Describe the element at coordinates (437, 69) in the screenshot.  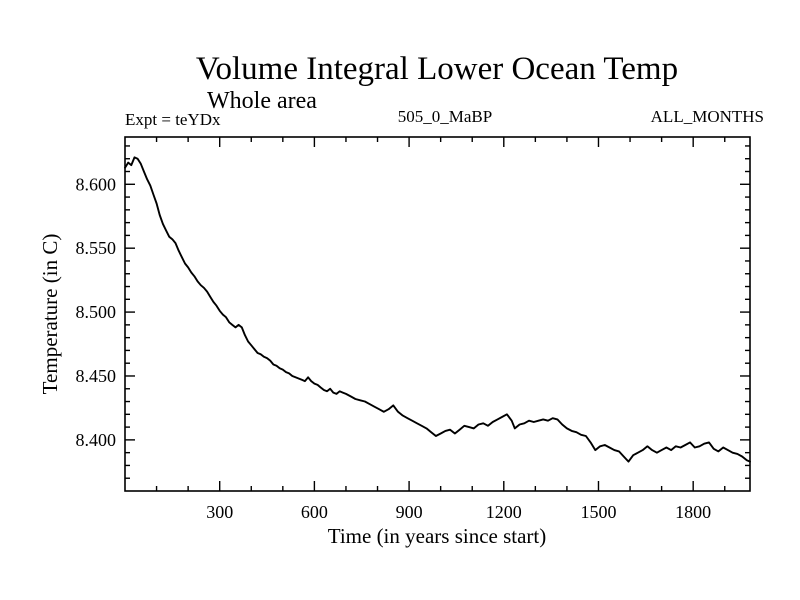
I see `chart-title: Volume Integral Lower Ocean Temp` at that location.